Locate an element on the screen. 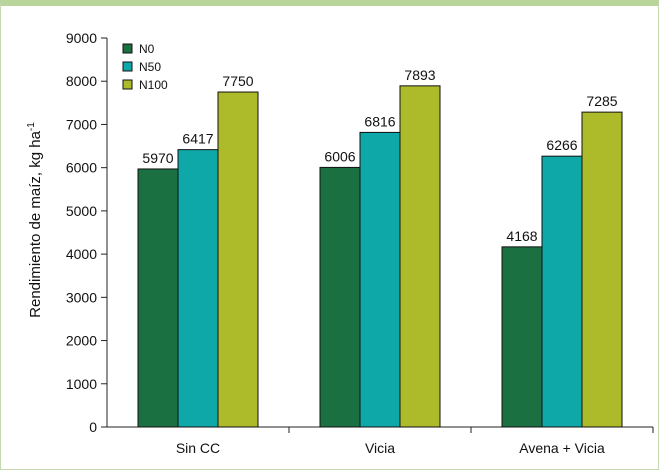 This screenshot has width=659, height=470. legend-swatch-n100 is located at coordinates (127, 84).